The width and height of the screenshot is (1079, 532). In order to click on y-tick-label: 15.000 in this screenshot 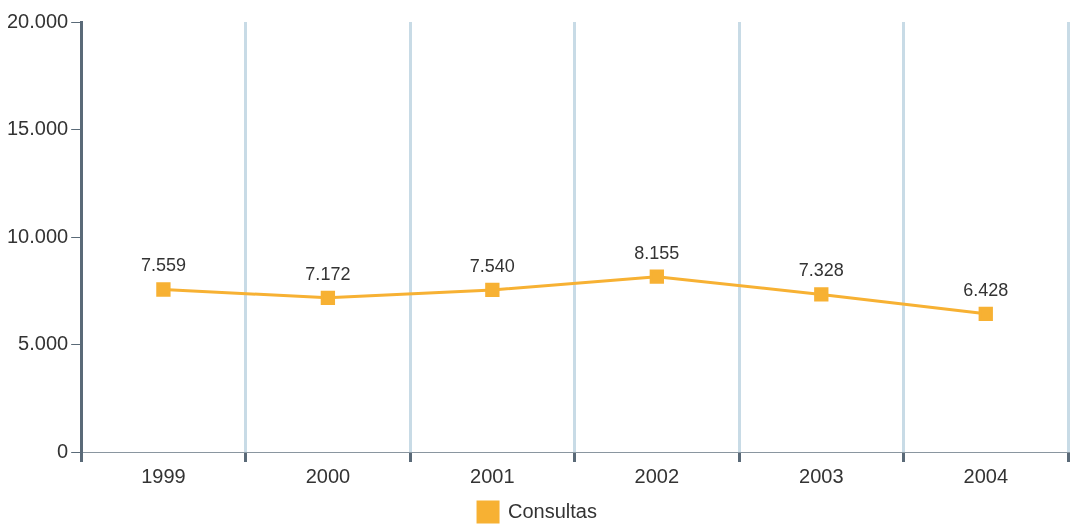, I will do `click(38, 128)`.